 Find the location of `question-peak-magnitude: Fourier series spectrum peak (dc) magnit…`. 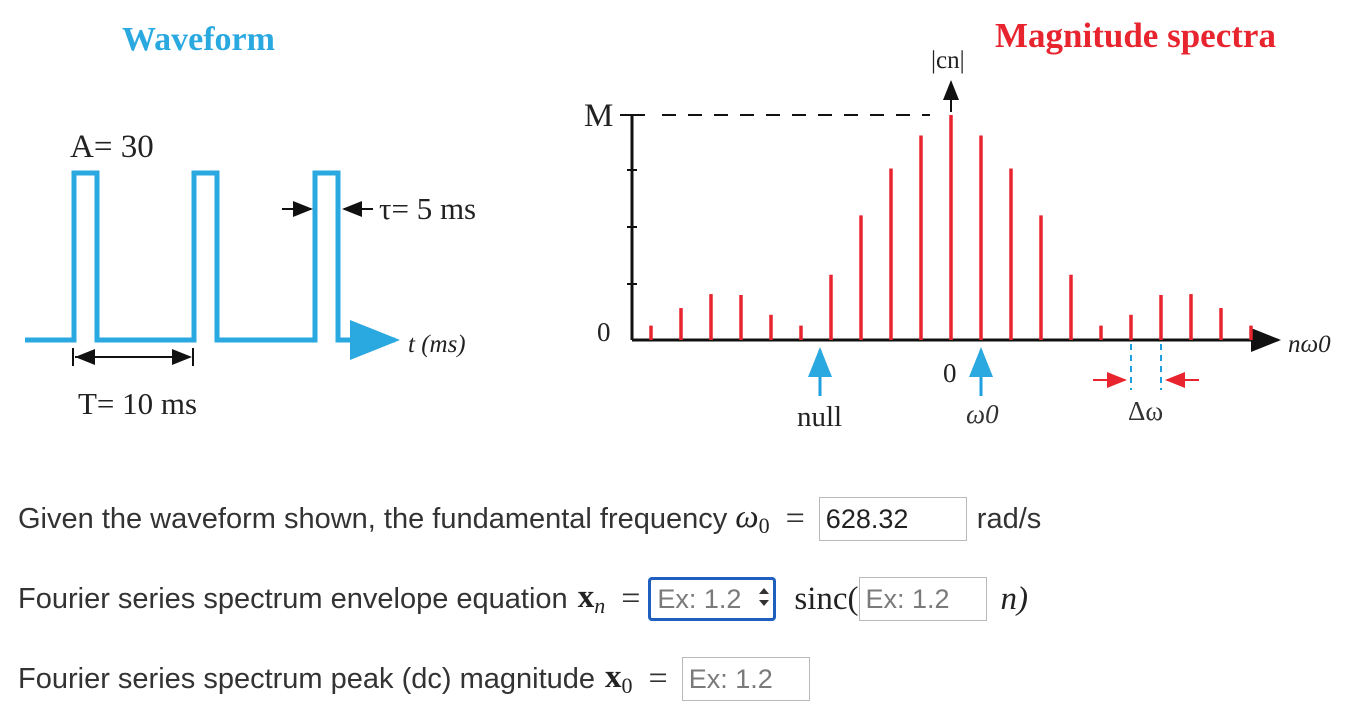

question-peak-magnitude: Fourier series spectrum peak (dc) magnit… is located at coordinates (414, 679).